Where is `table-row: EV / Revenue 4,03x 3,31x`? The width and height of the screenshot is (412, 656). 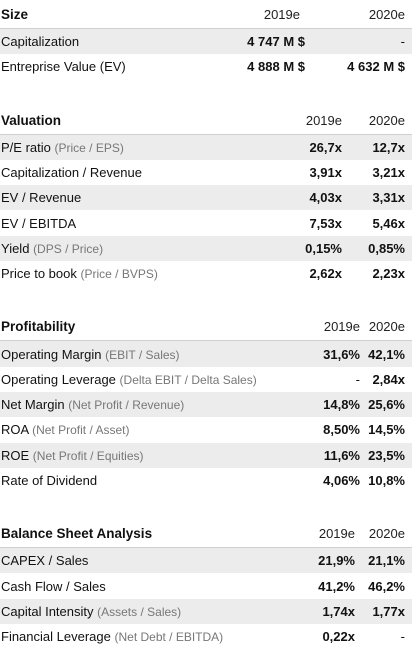
table-row: EV / Revenue 4,03x 3,31x is located at coordinates (206, 198).